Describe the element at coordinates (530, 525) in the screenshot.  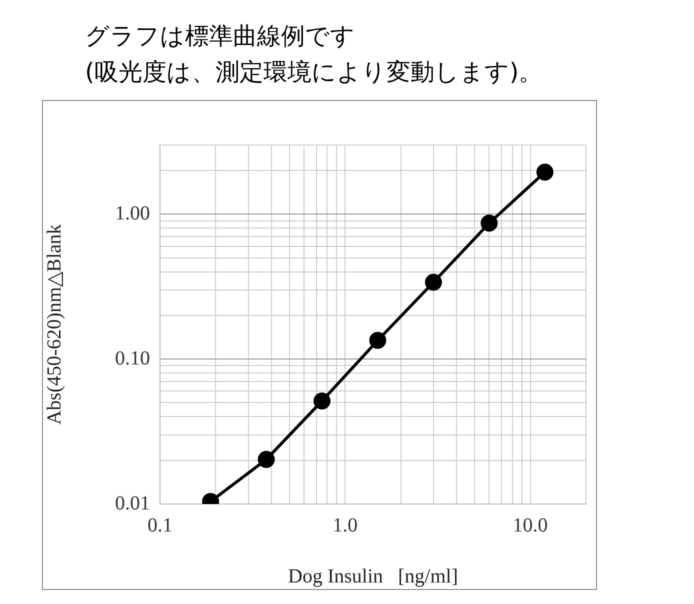
I see `x-tick-label: 10.0` at that location.